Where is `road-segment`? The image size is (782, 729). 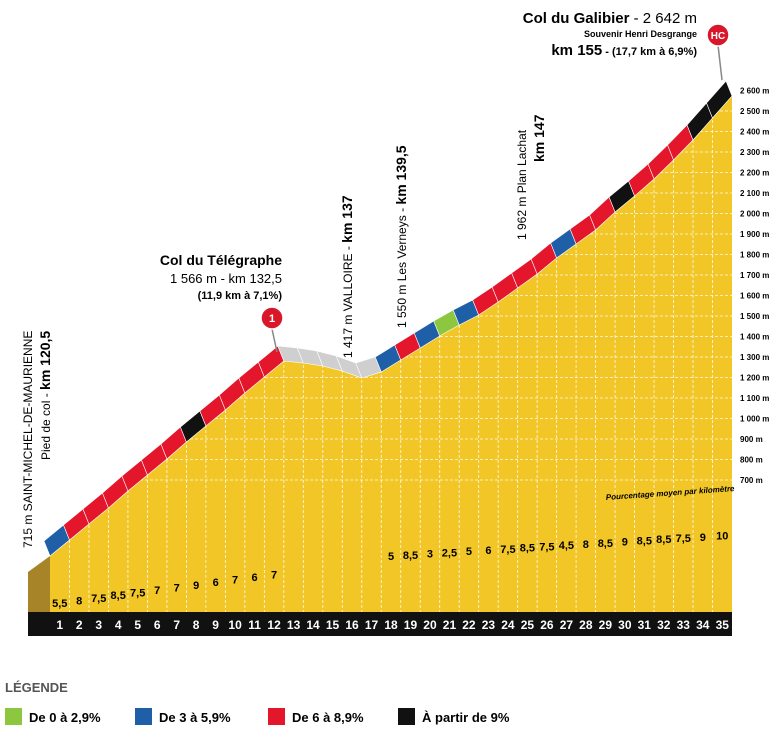
road-segment is located at coordinates (719, 99).